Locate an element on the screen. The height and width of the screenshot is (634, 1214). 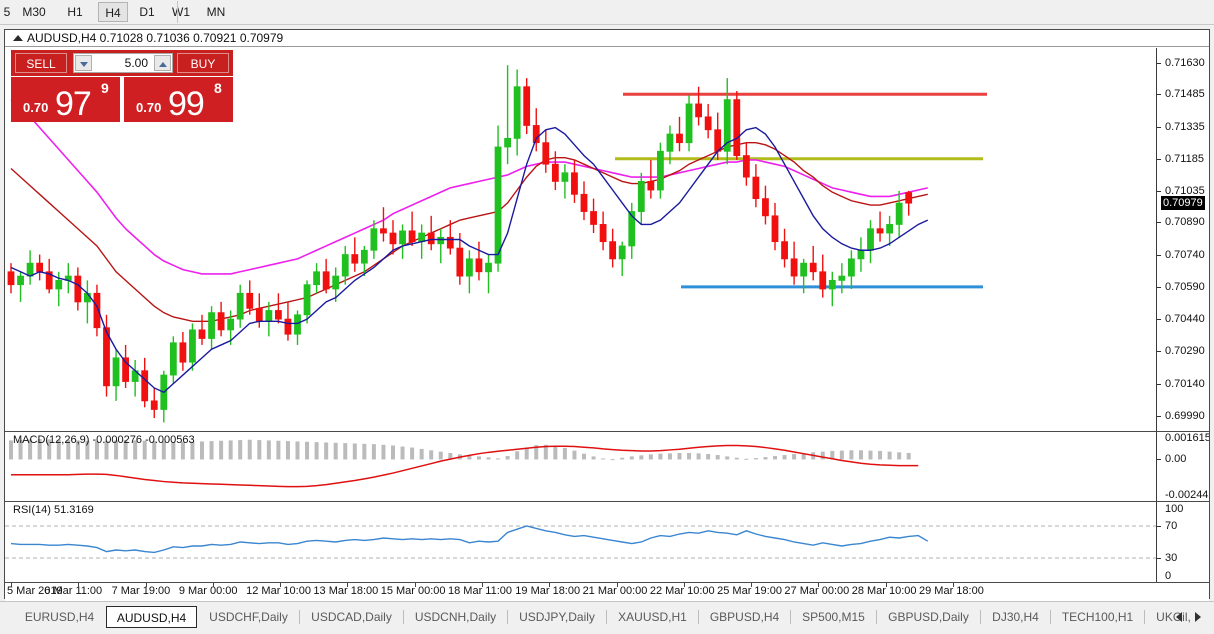
chart-tab-usdchf-daily: USDCHF,Daily is located at coordinates (248, 617).